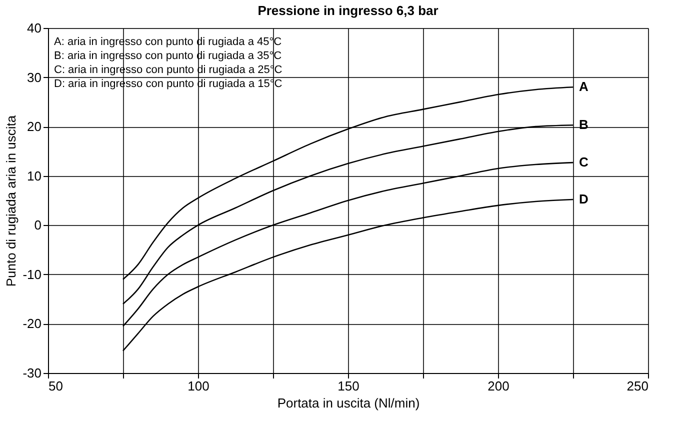 Image resolution: width=689 pixels, height=426 pixels. Describe the element at coordinates (584, 86) in the screenshot. I see `series-label: A` at that location.